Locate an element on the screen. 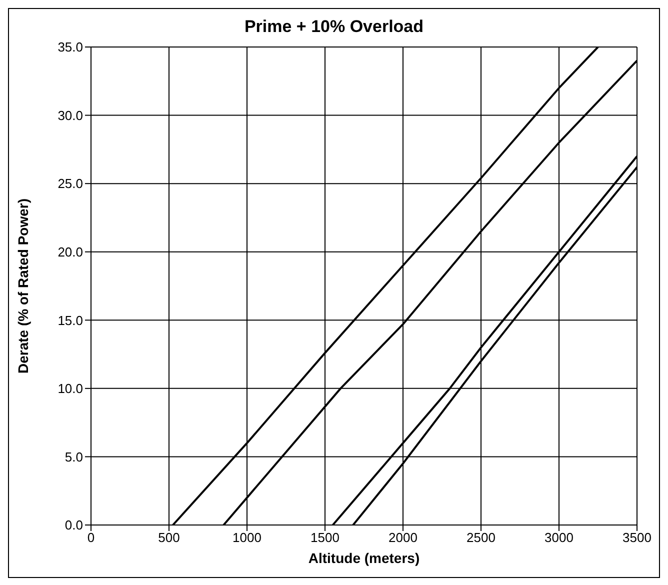 The height and width of the screenshot is (585, 668). x-tick-label: 1500 is located at coordinates (325, 538).